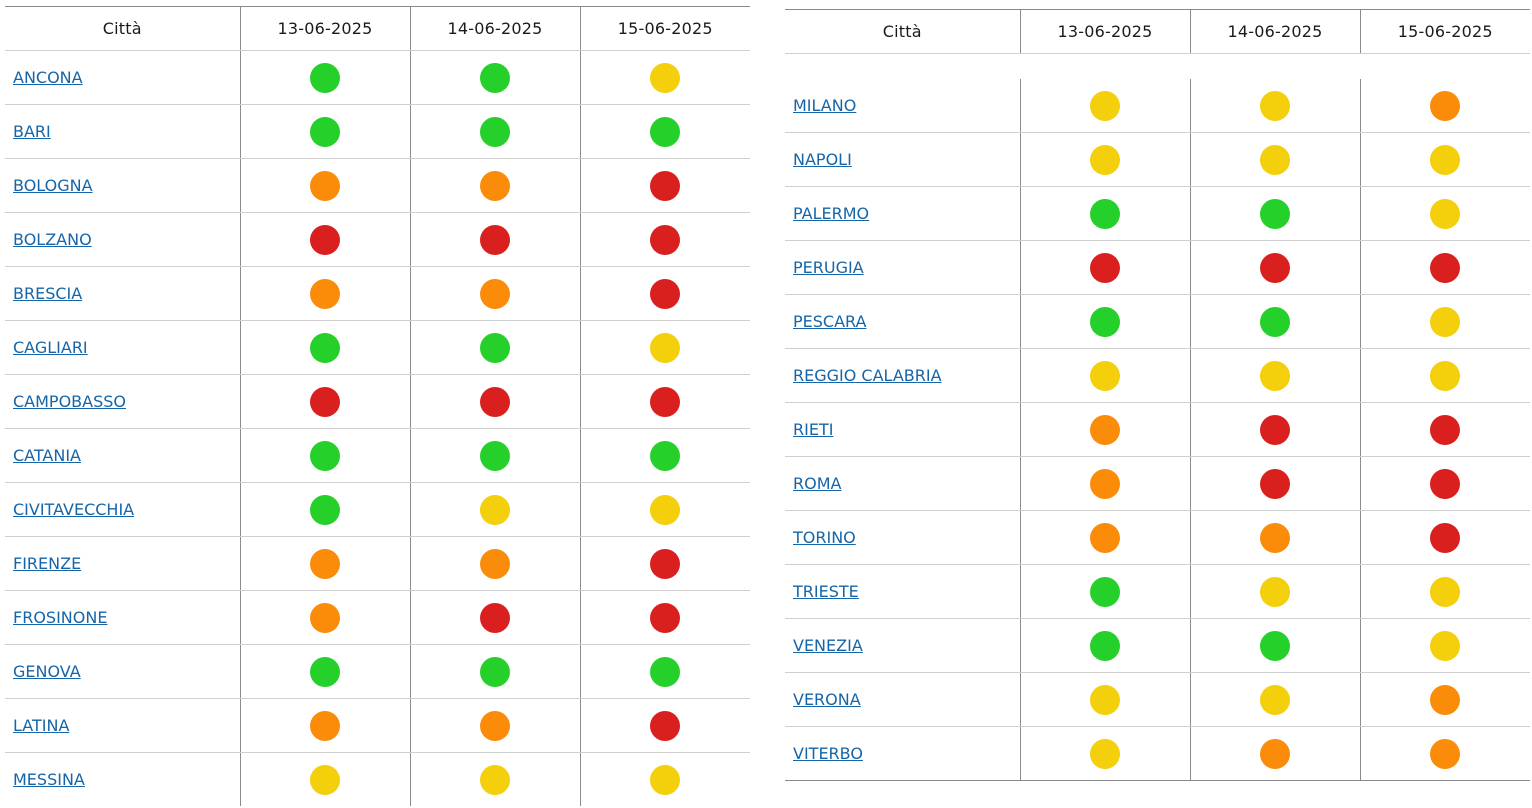  Describe the element at coordinates (1157, 699) in the screenshot. I see `table-row: VERONA` at that location.